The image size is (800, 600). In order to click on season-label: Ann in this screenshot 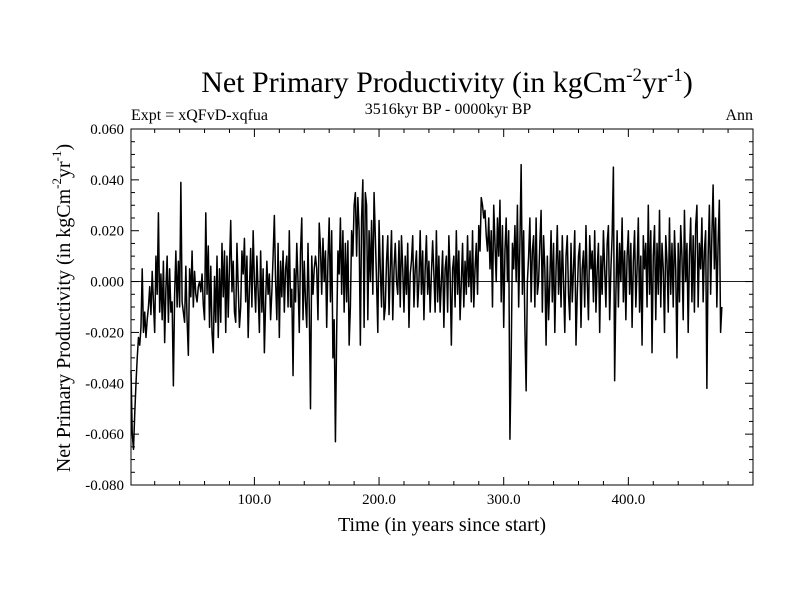, I will do `click(739, 115)`.